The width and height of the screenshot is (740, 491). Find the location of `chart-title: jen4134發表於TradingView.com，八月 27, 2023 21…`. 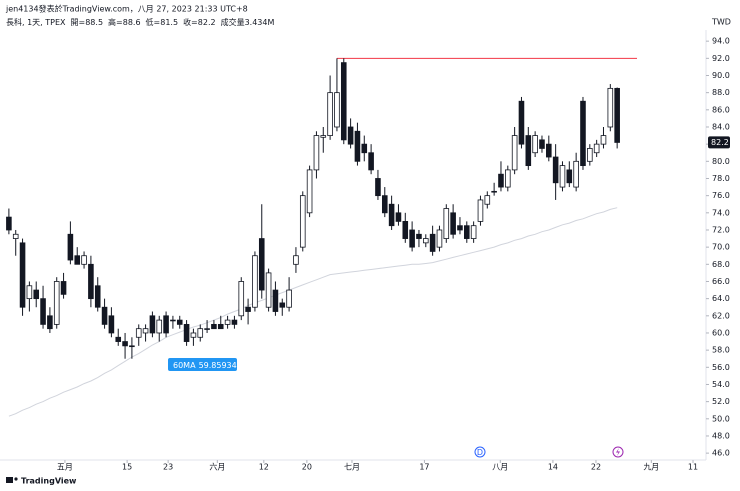

chart-title: jen4134發表於TradingView.com，八月 27, 2023 21… is located at coordinates (126, 9).